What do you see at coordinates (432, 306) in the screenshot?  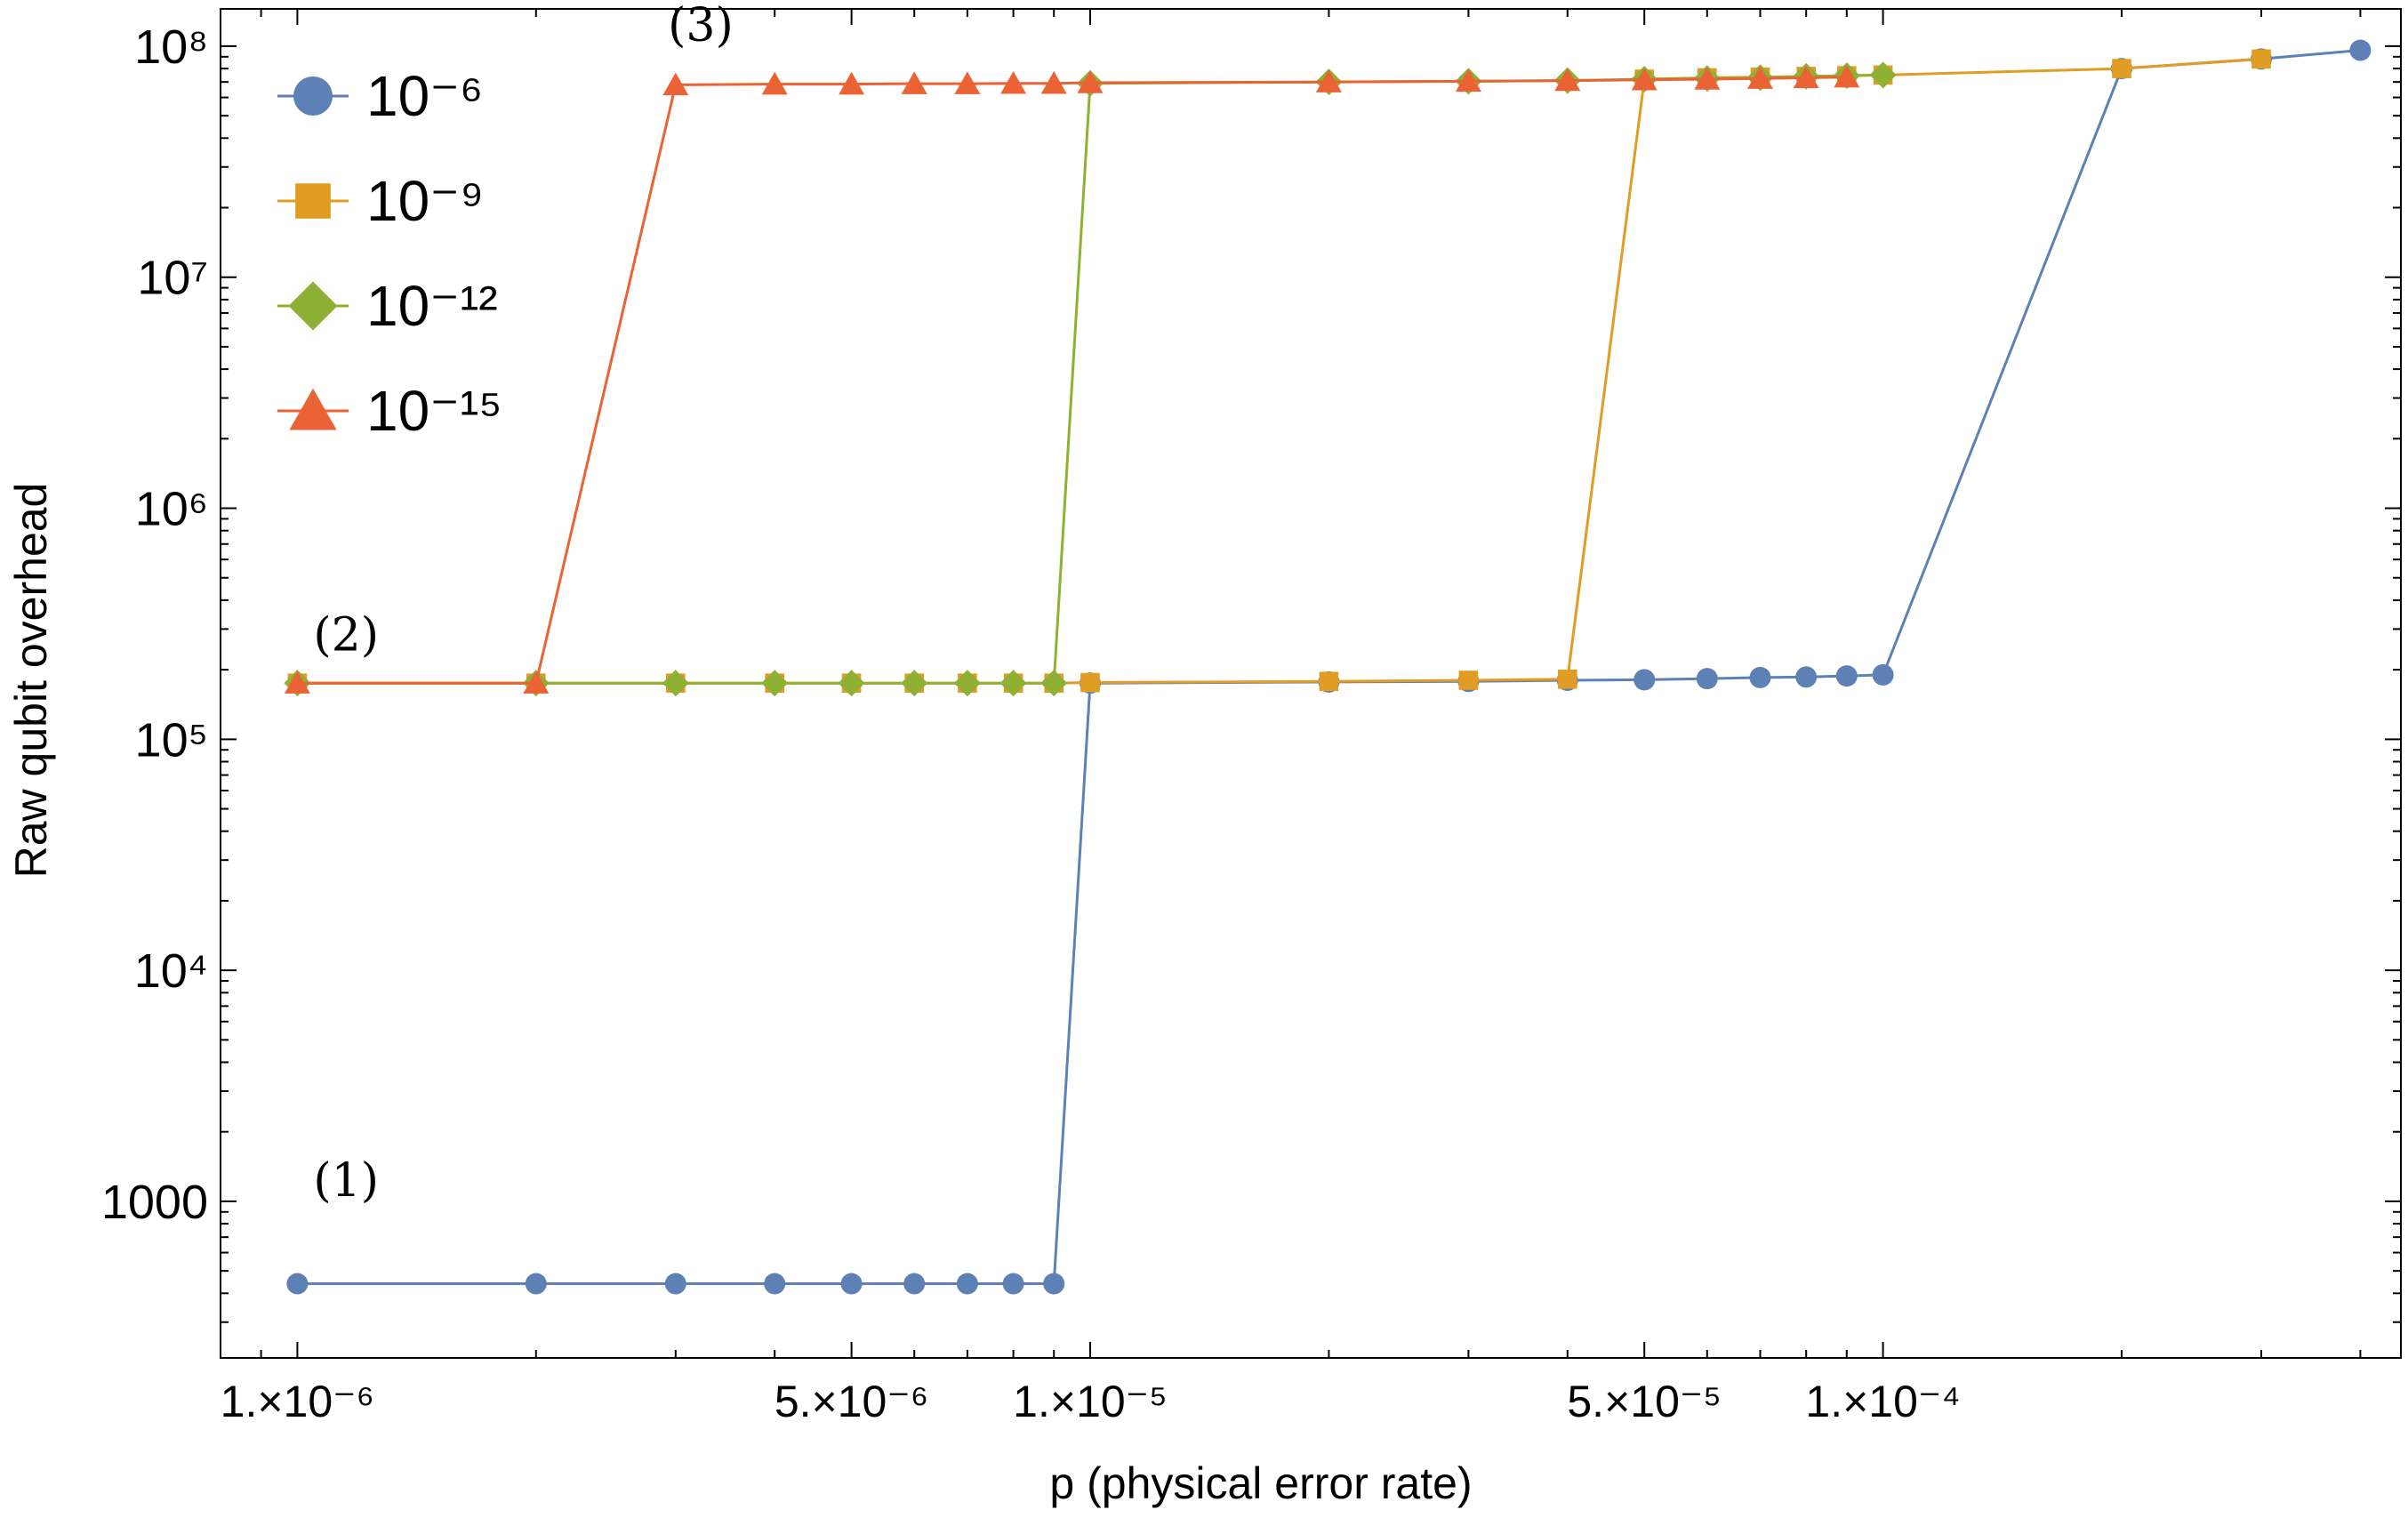 I see `legend-label: 10⁻¹²` at bounding box center [432, 306].